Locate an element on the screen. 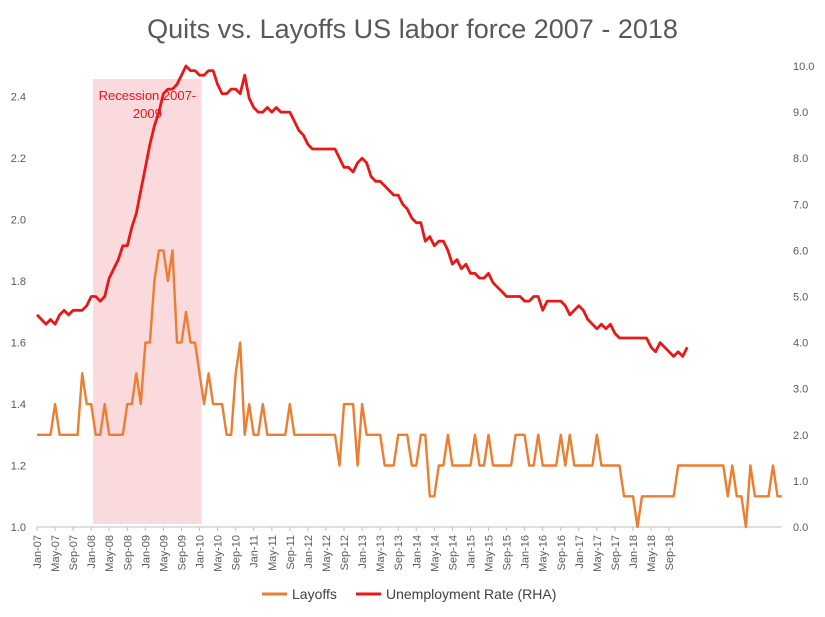  y-right-tick-label: 6.0 is located at coordinates (800, 251).